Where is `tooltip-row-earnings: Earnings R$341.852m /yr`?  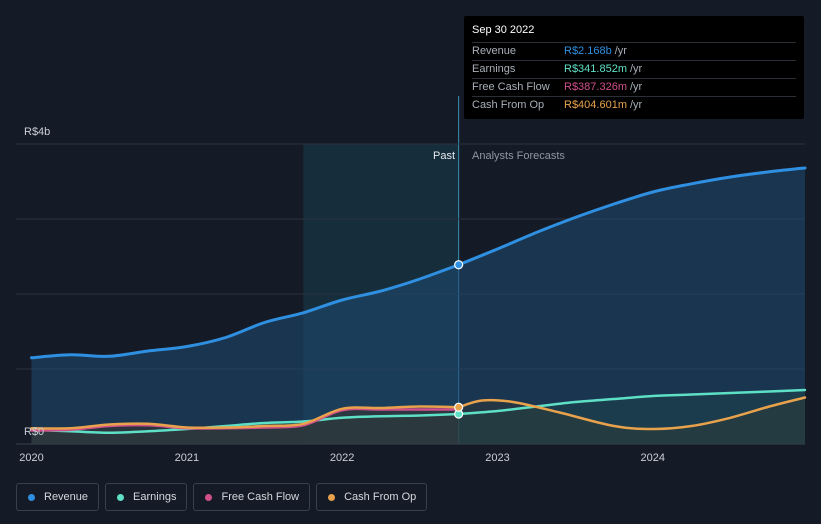
tooltip-row-earnings: Earnings R$341.852m /yr is located at coordinates (634, 69).